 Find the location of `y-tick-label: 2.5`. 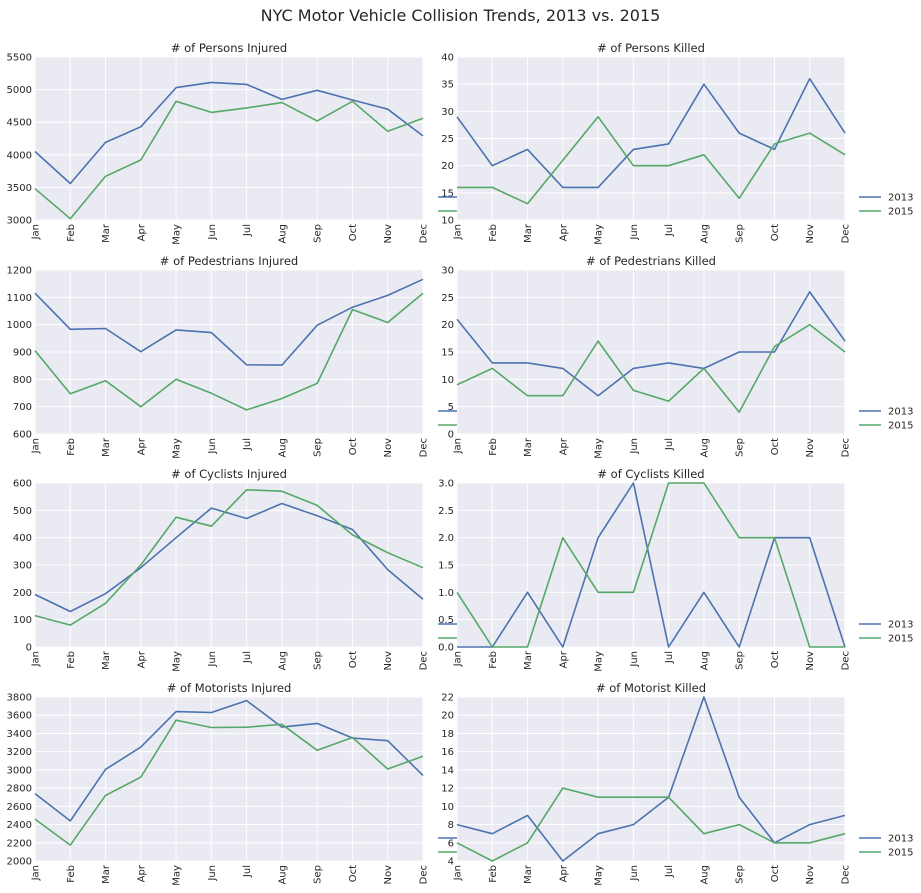

y-tick-label: 2.5 is located at coordinates (446, 511).